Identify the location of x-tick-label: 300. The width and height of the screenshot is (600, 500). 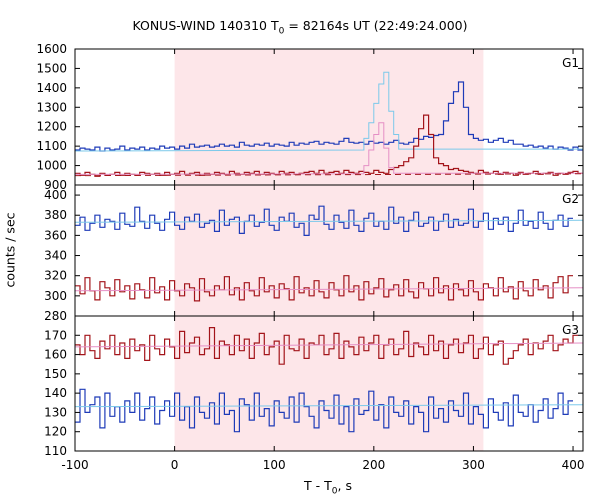
(473, 465).